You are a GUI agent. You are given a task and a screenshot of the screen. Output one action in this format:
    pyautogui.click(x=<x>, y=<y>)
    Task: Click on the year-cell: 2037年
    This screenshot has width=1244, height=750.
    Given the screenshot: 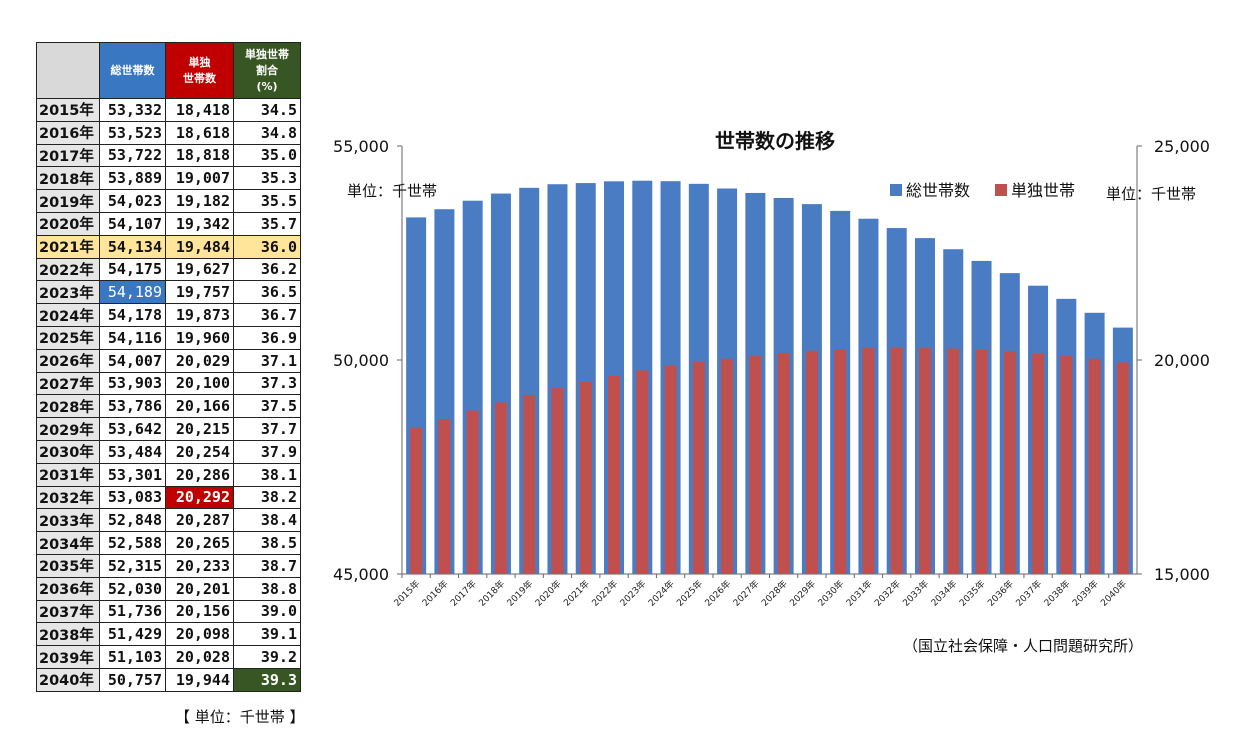 What is the action you would take?
    pyautogui.click(x=68, y=611)
    